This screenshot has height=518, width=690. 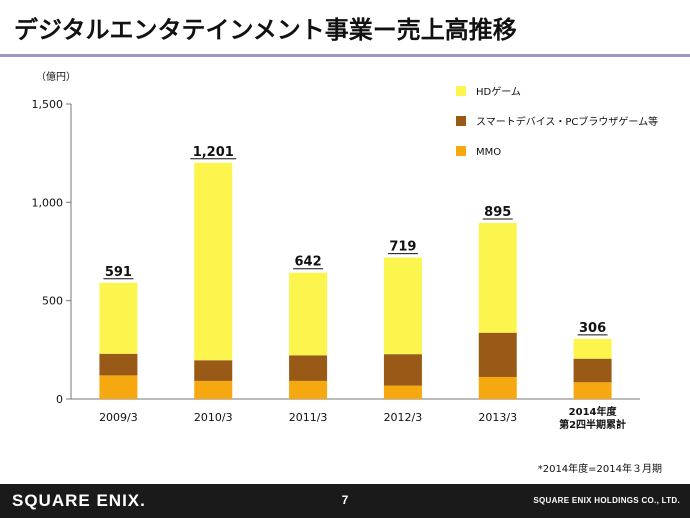 I want to click on x-tick-label: 2010/3, so click(x=213, y=417).